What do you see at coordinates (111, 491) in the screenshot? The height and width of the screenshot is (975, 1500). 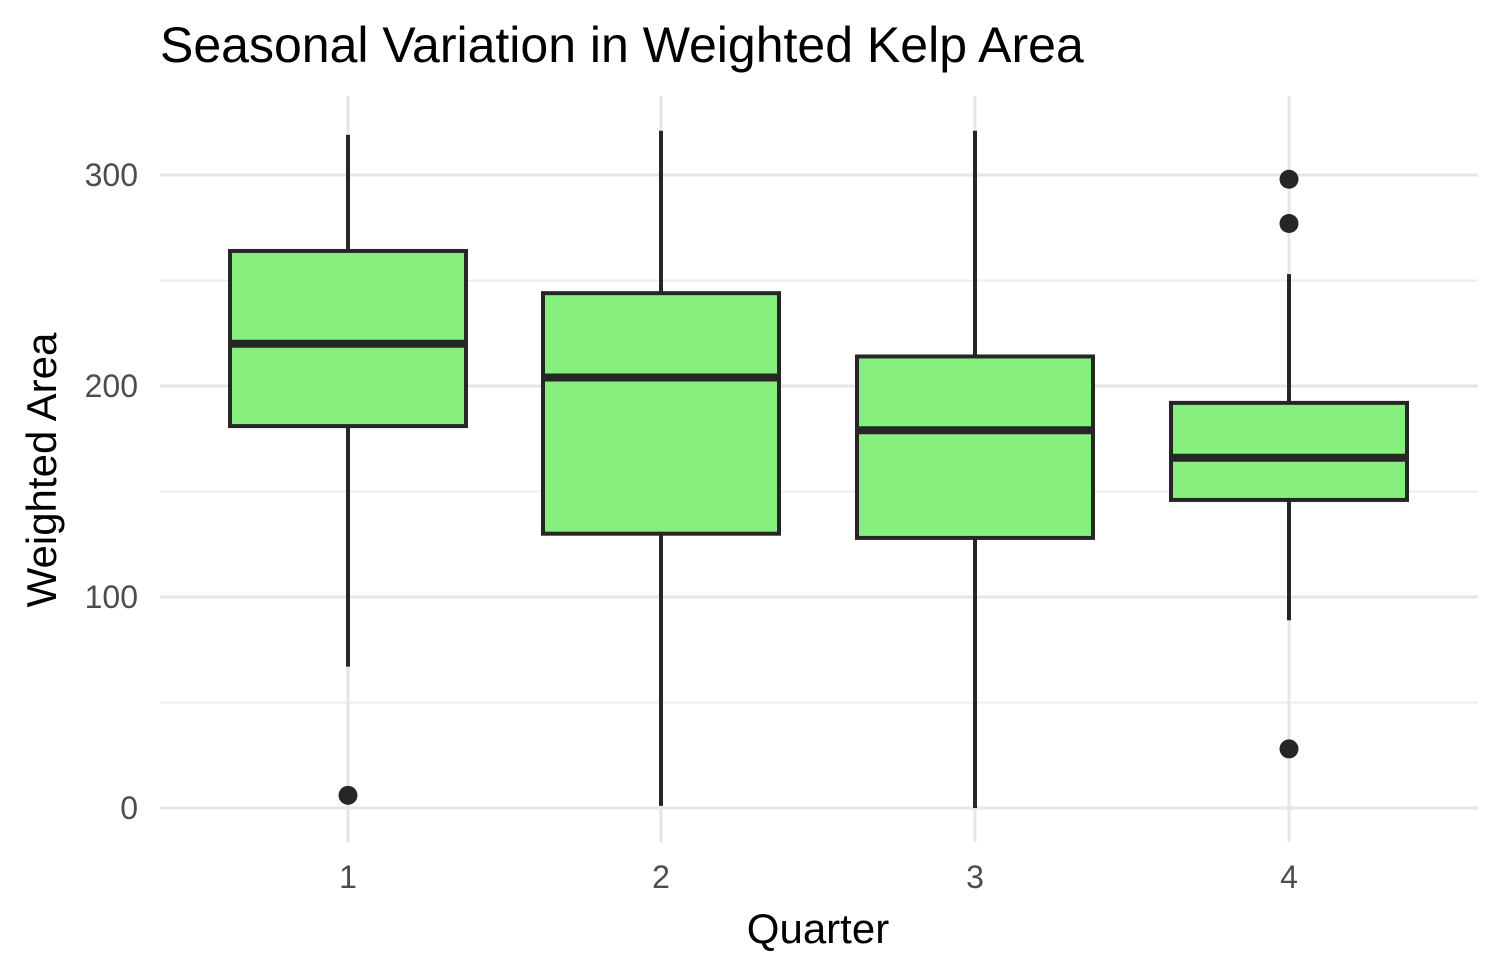 I see `y-axis-ticks: 0 100 200 300` at bounding box center [111, 491].